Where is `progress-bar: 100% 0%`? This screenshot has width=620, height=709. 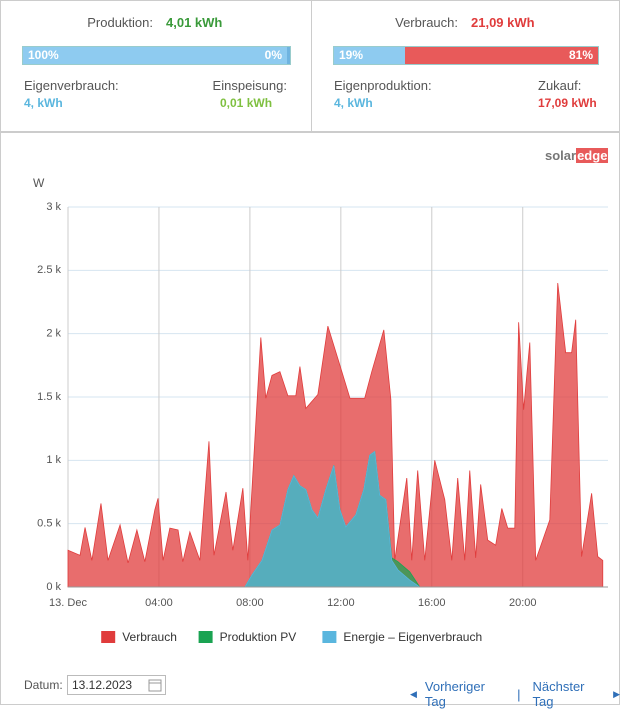
progress-bar: 100% 0% is located at coordinates (156, 55).